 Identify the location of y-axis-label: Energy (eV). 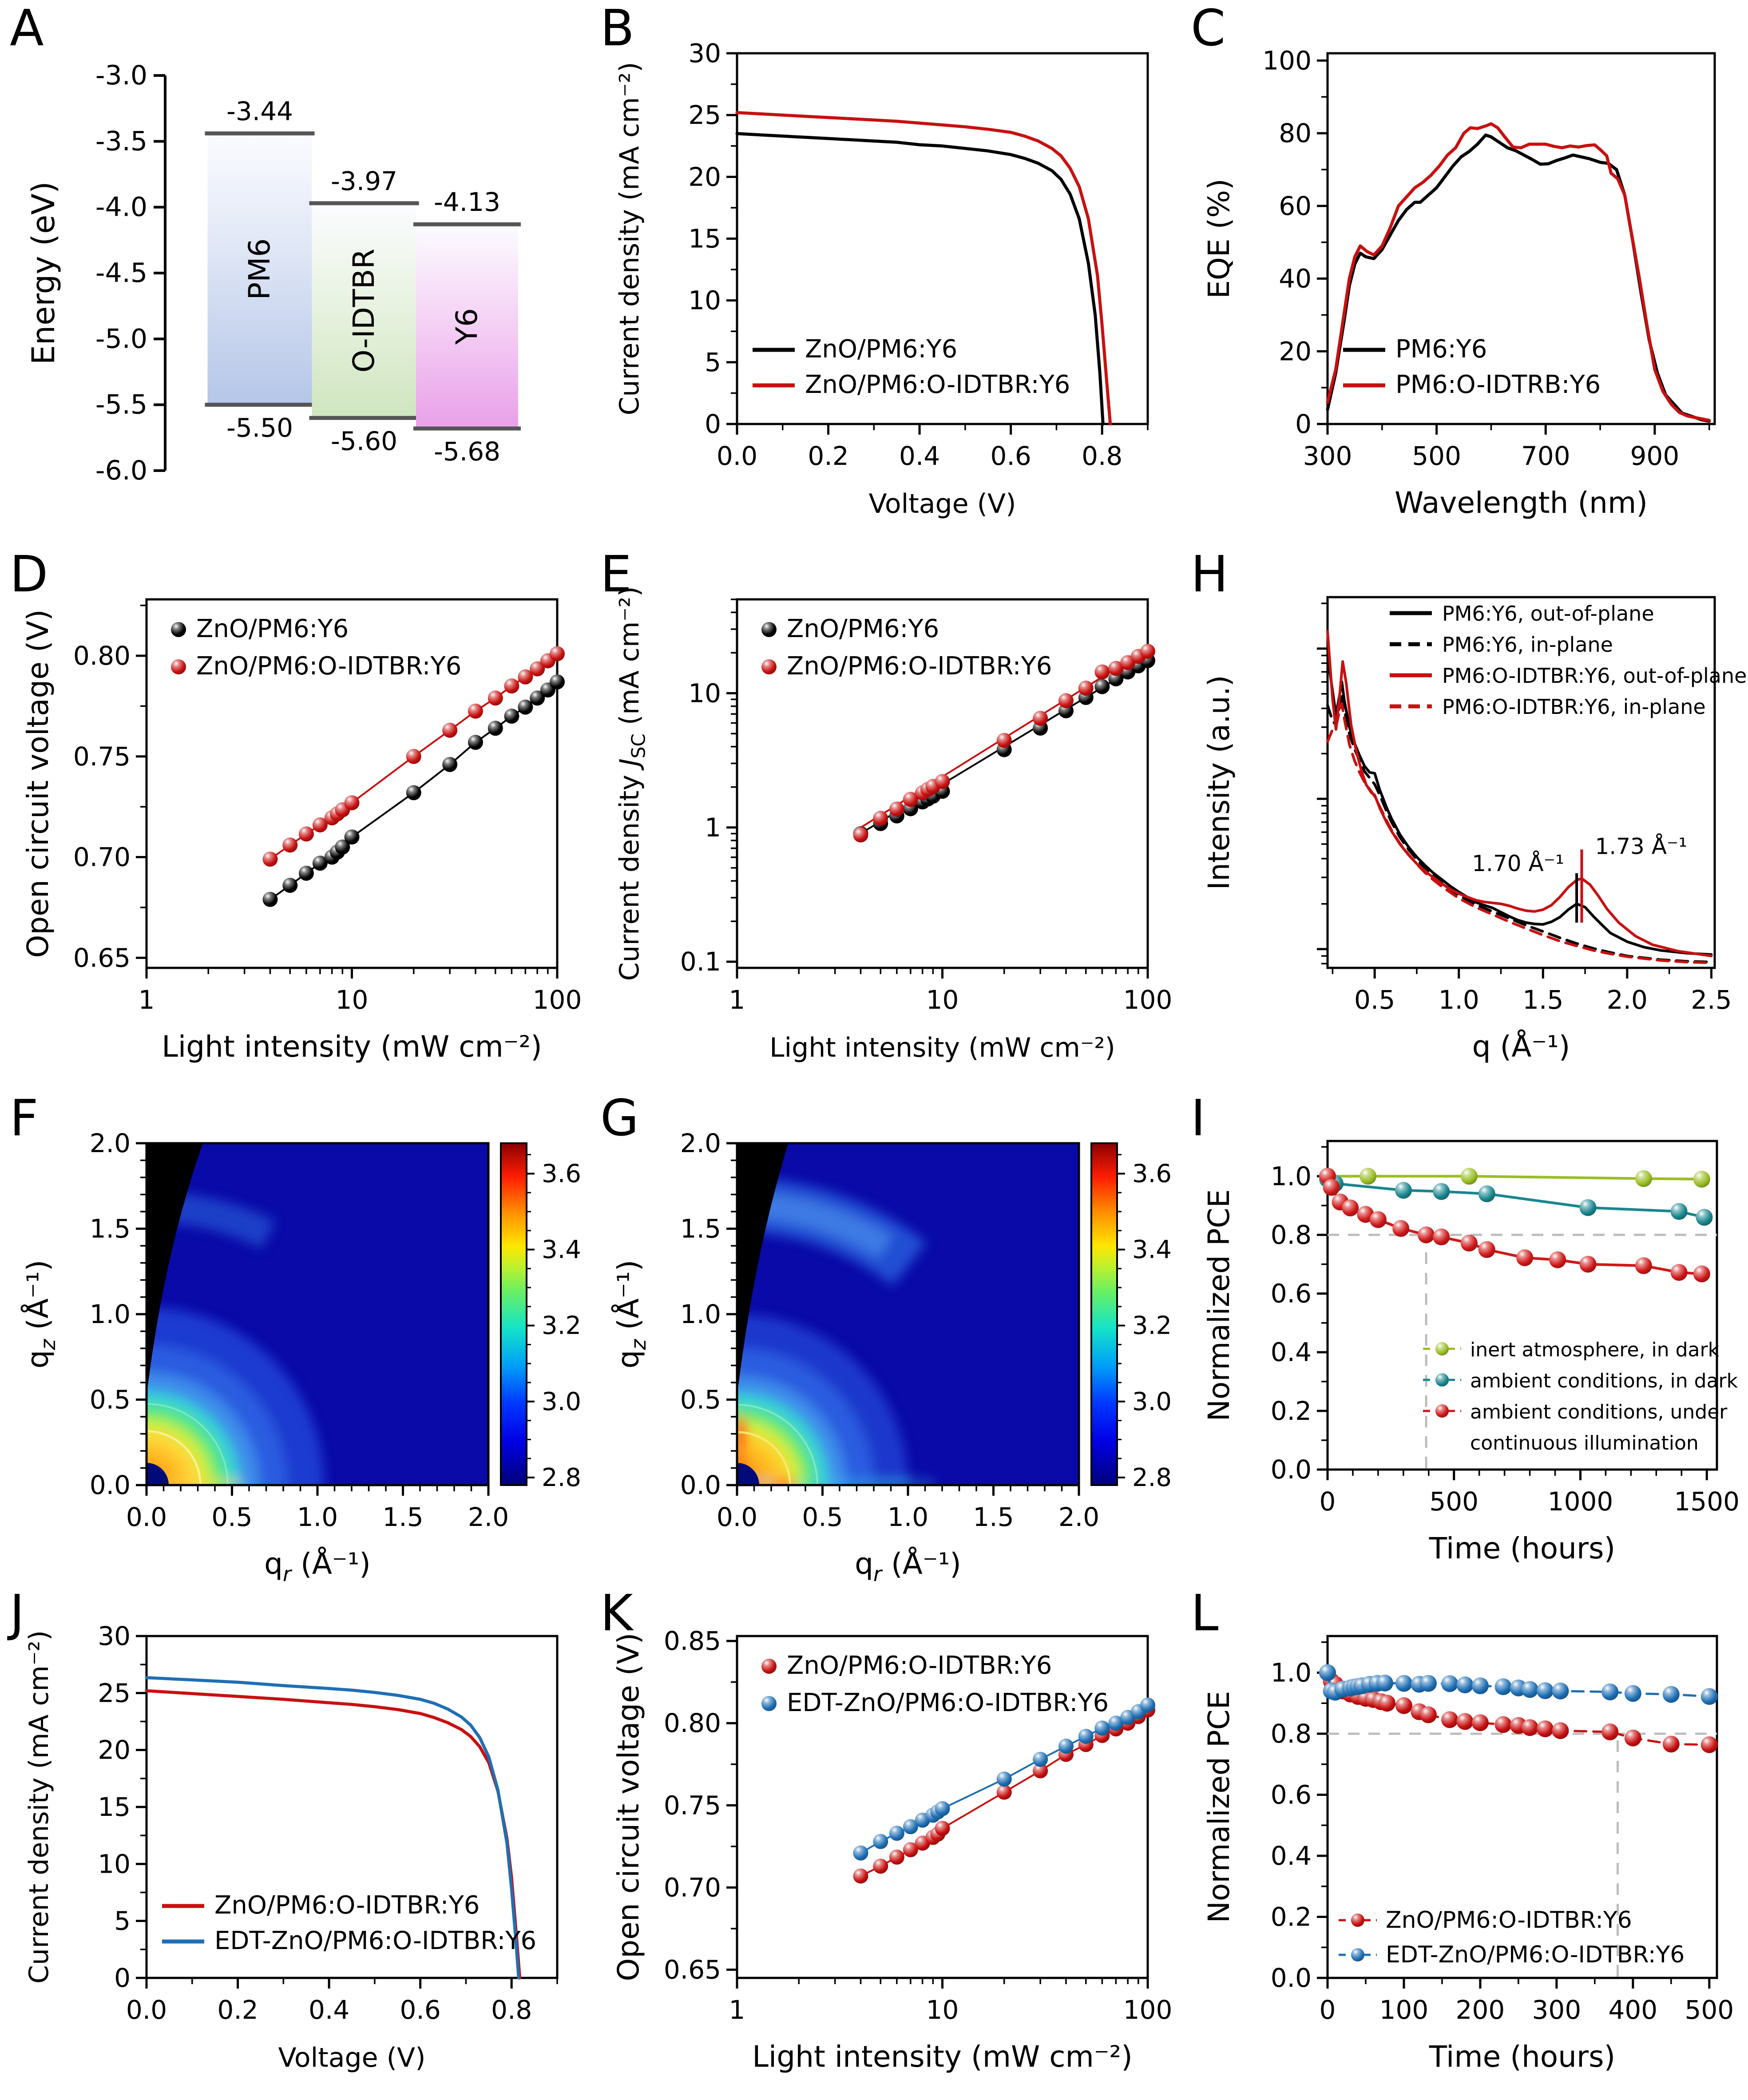
(43, 273).